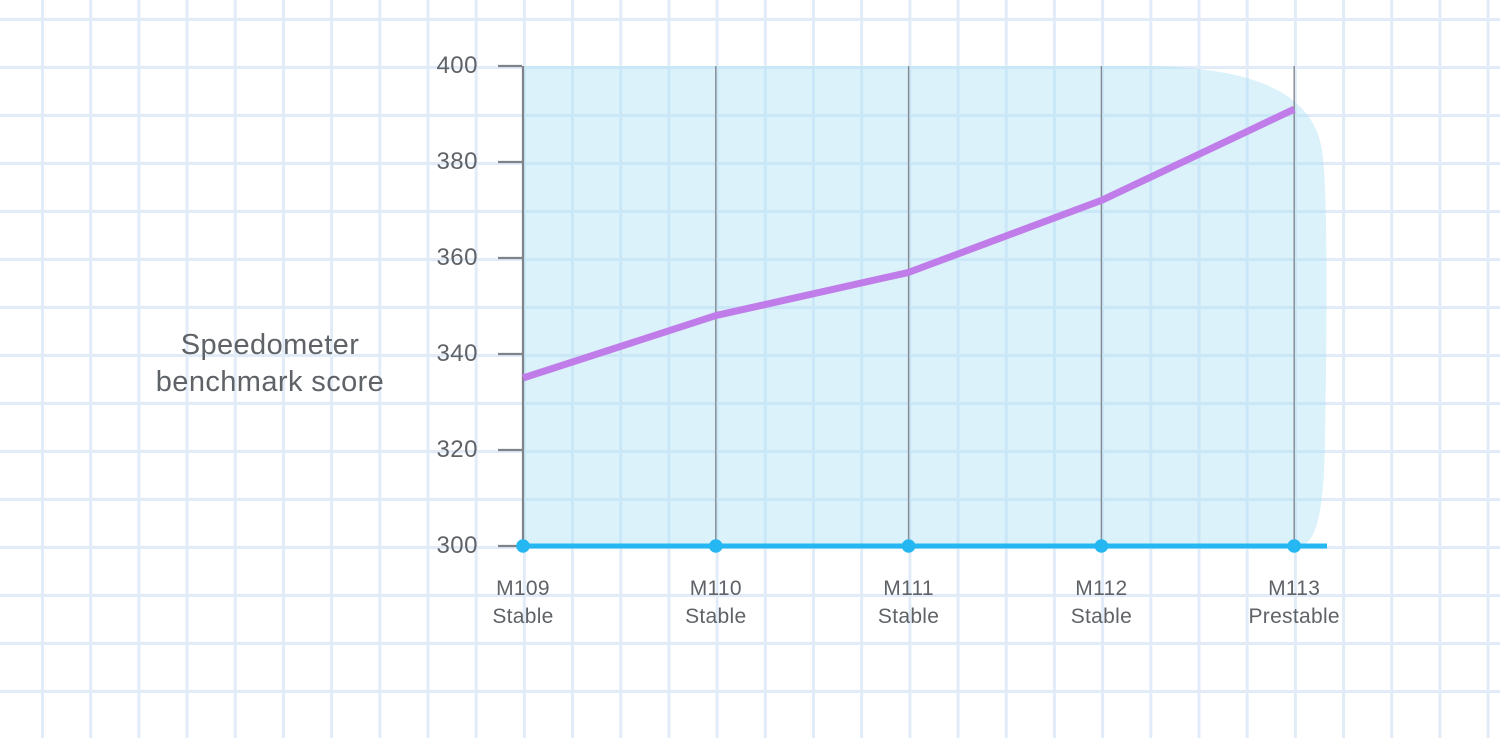  What do you see at coordinates (523, 588) in the screenshot?
I see `milestone-version: M109` at bounding box center [523, 588].